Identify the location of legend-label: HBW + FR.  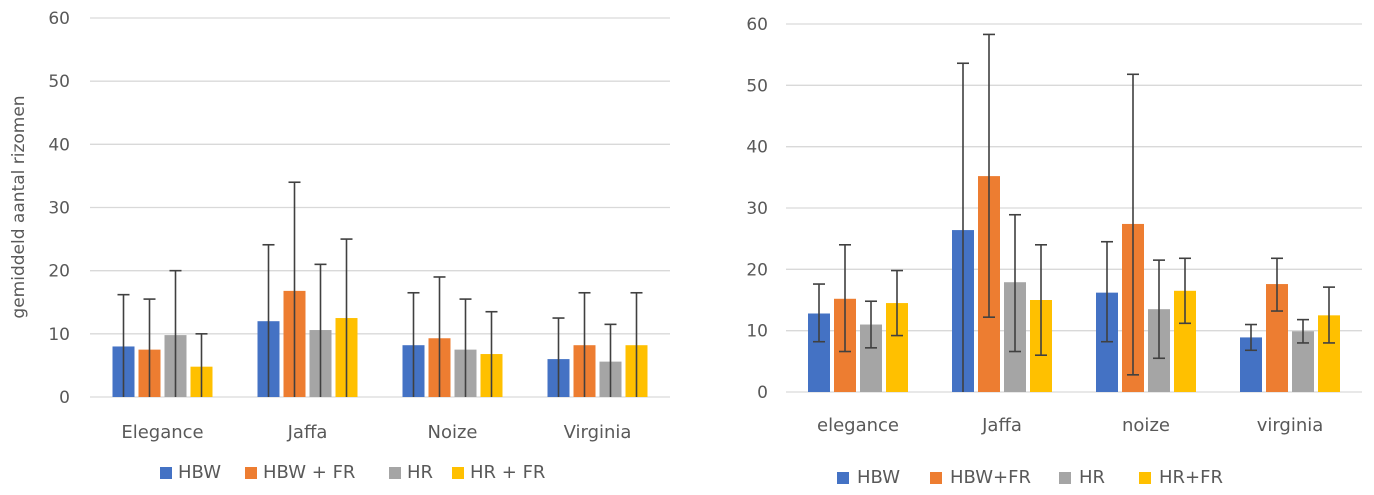
(309, 472).